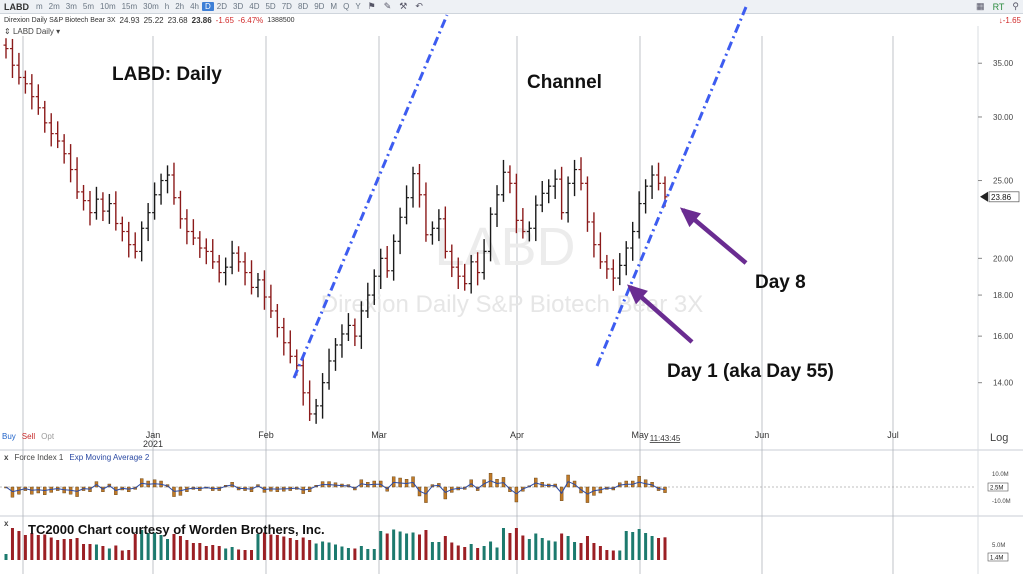 This screenshot has height=574, width=1023. I want to click on buy-button: Buy, so click(9, 436).